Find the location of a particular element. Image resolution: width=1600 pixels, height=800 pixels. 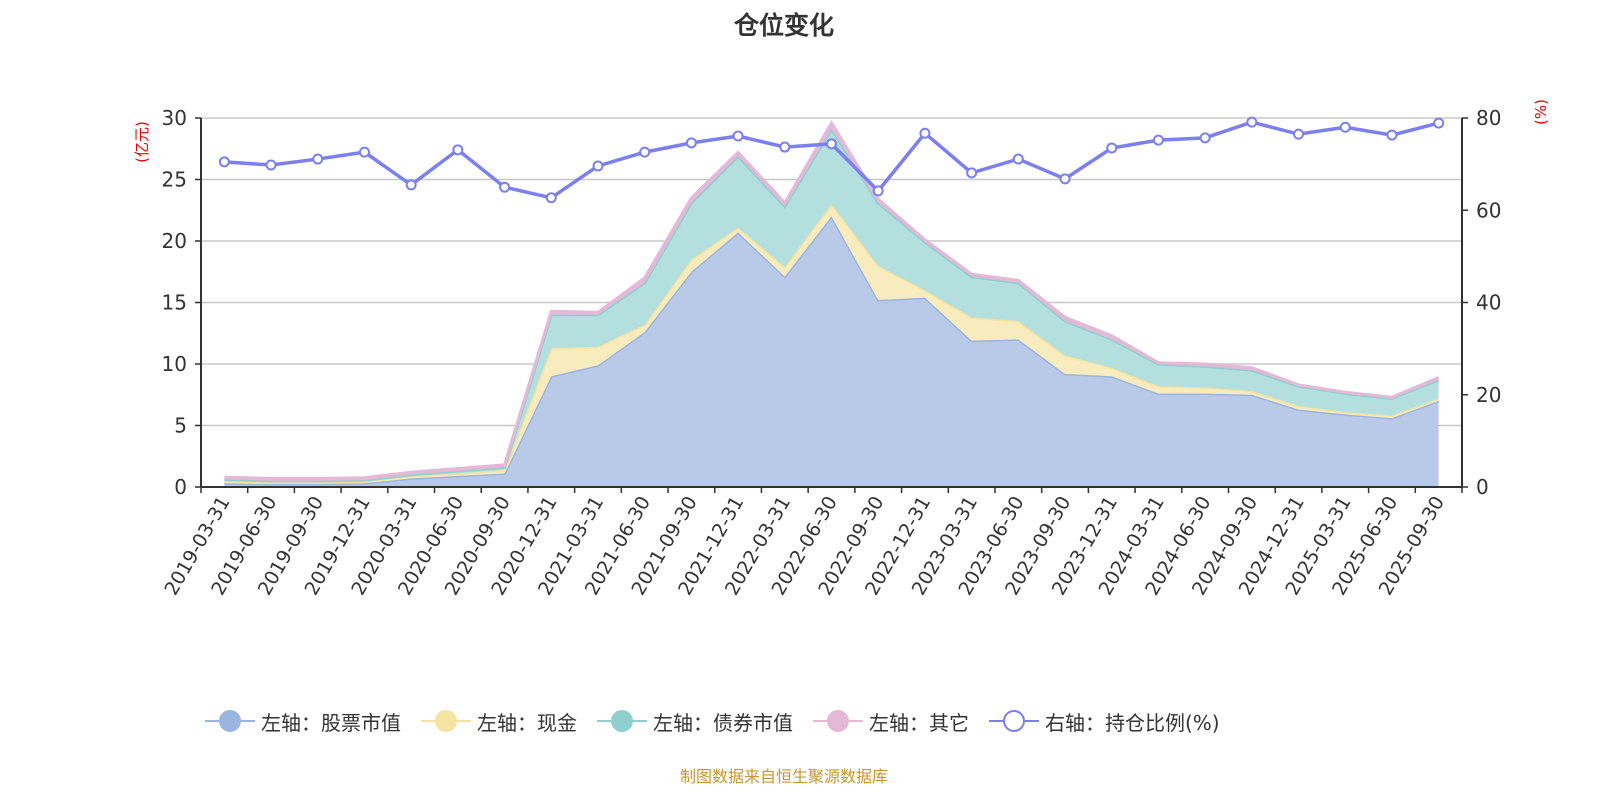

legend-label: 左轴：其它 is located at coordinates (919, 722).